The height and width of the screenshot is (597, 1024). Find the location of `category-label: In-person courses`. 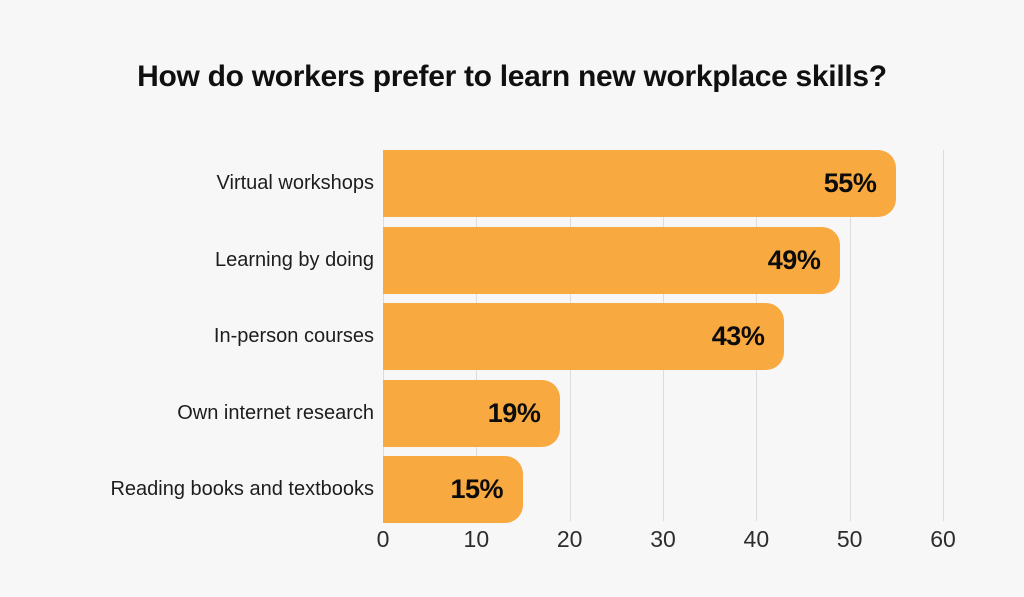

category-label: In-person courses is located at coordinates (293, 336).